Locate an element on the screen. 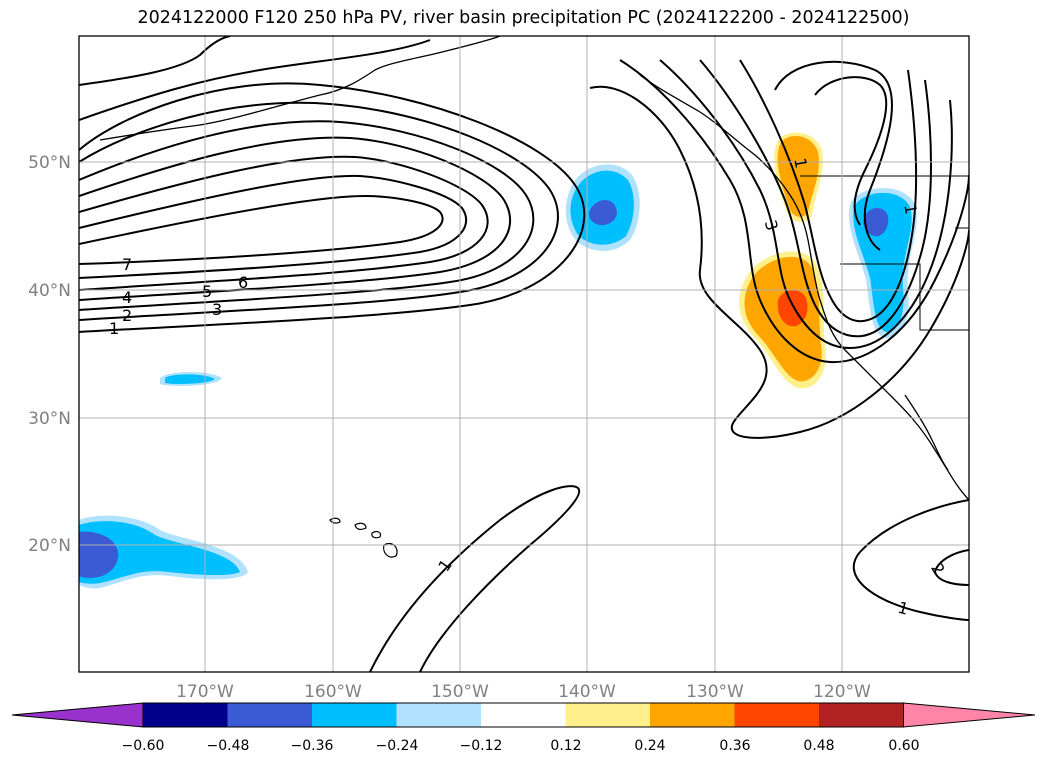 The image size is (1047, 765). pv-label-3: 3 is located at coordinates (217, 309).